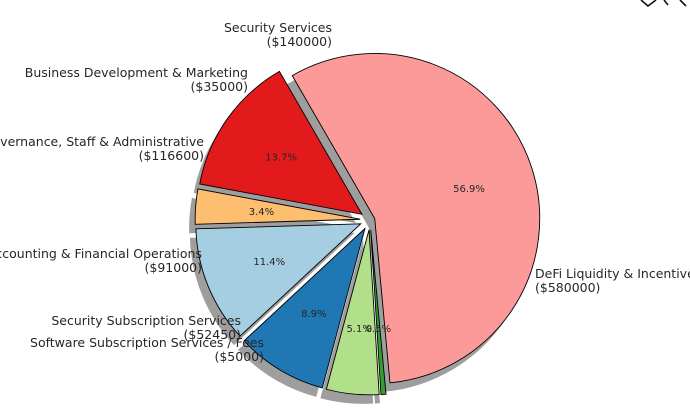  Describe the element at coordinates (102, 141) in the screenshot. I see `label-name: Governance, Staff & Administrative` at that location.